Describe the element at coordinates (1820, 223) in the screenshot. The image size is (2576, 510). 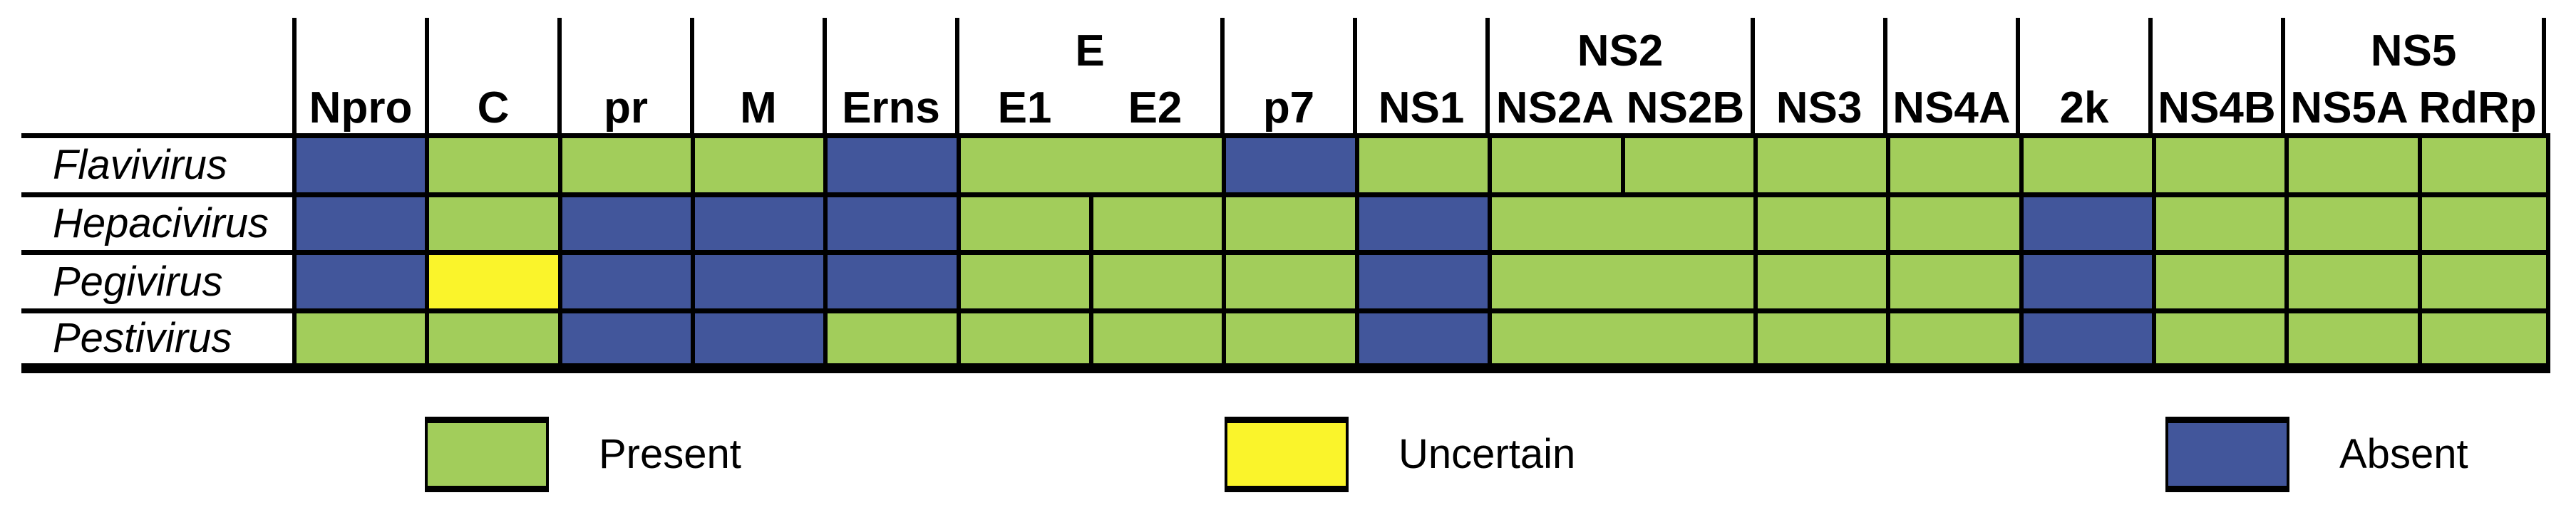
I see `cell-hepacivirus-ns3` at that location.